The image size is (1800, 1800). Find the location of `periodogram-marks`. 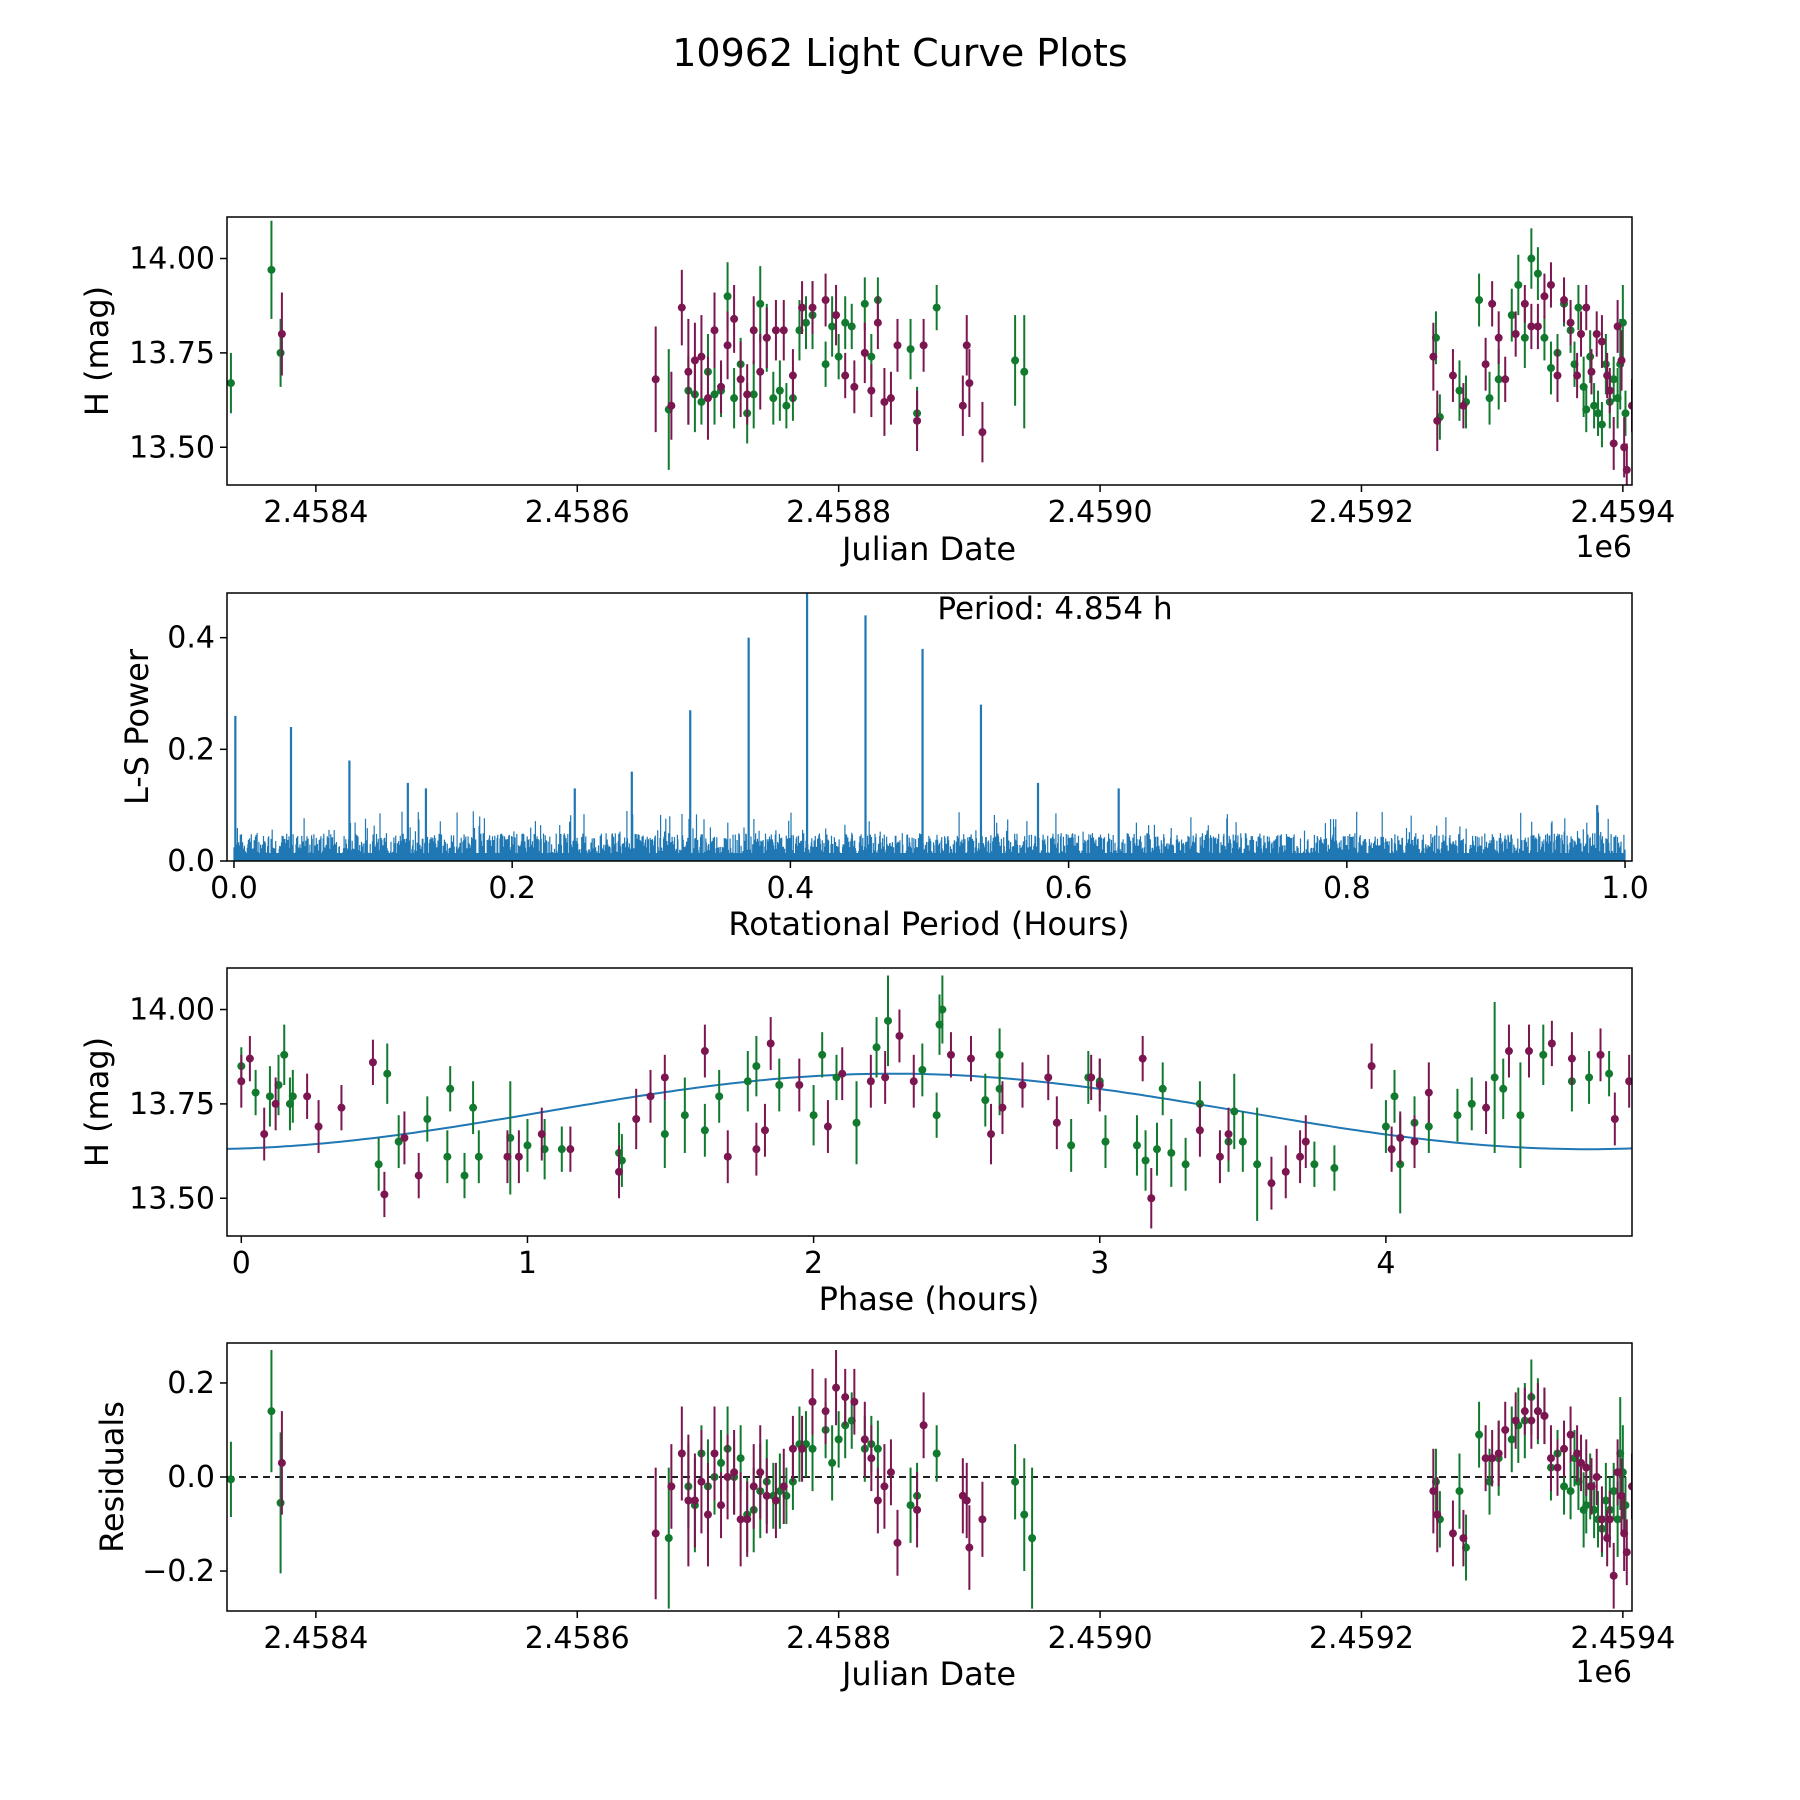

periodogram-marks is located at coordinates (929, 727).